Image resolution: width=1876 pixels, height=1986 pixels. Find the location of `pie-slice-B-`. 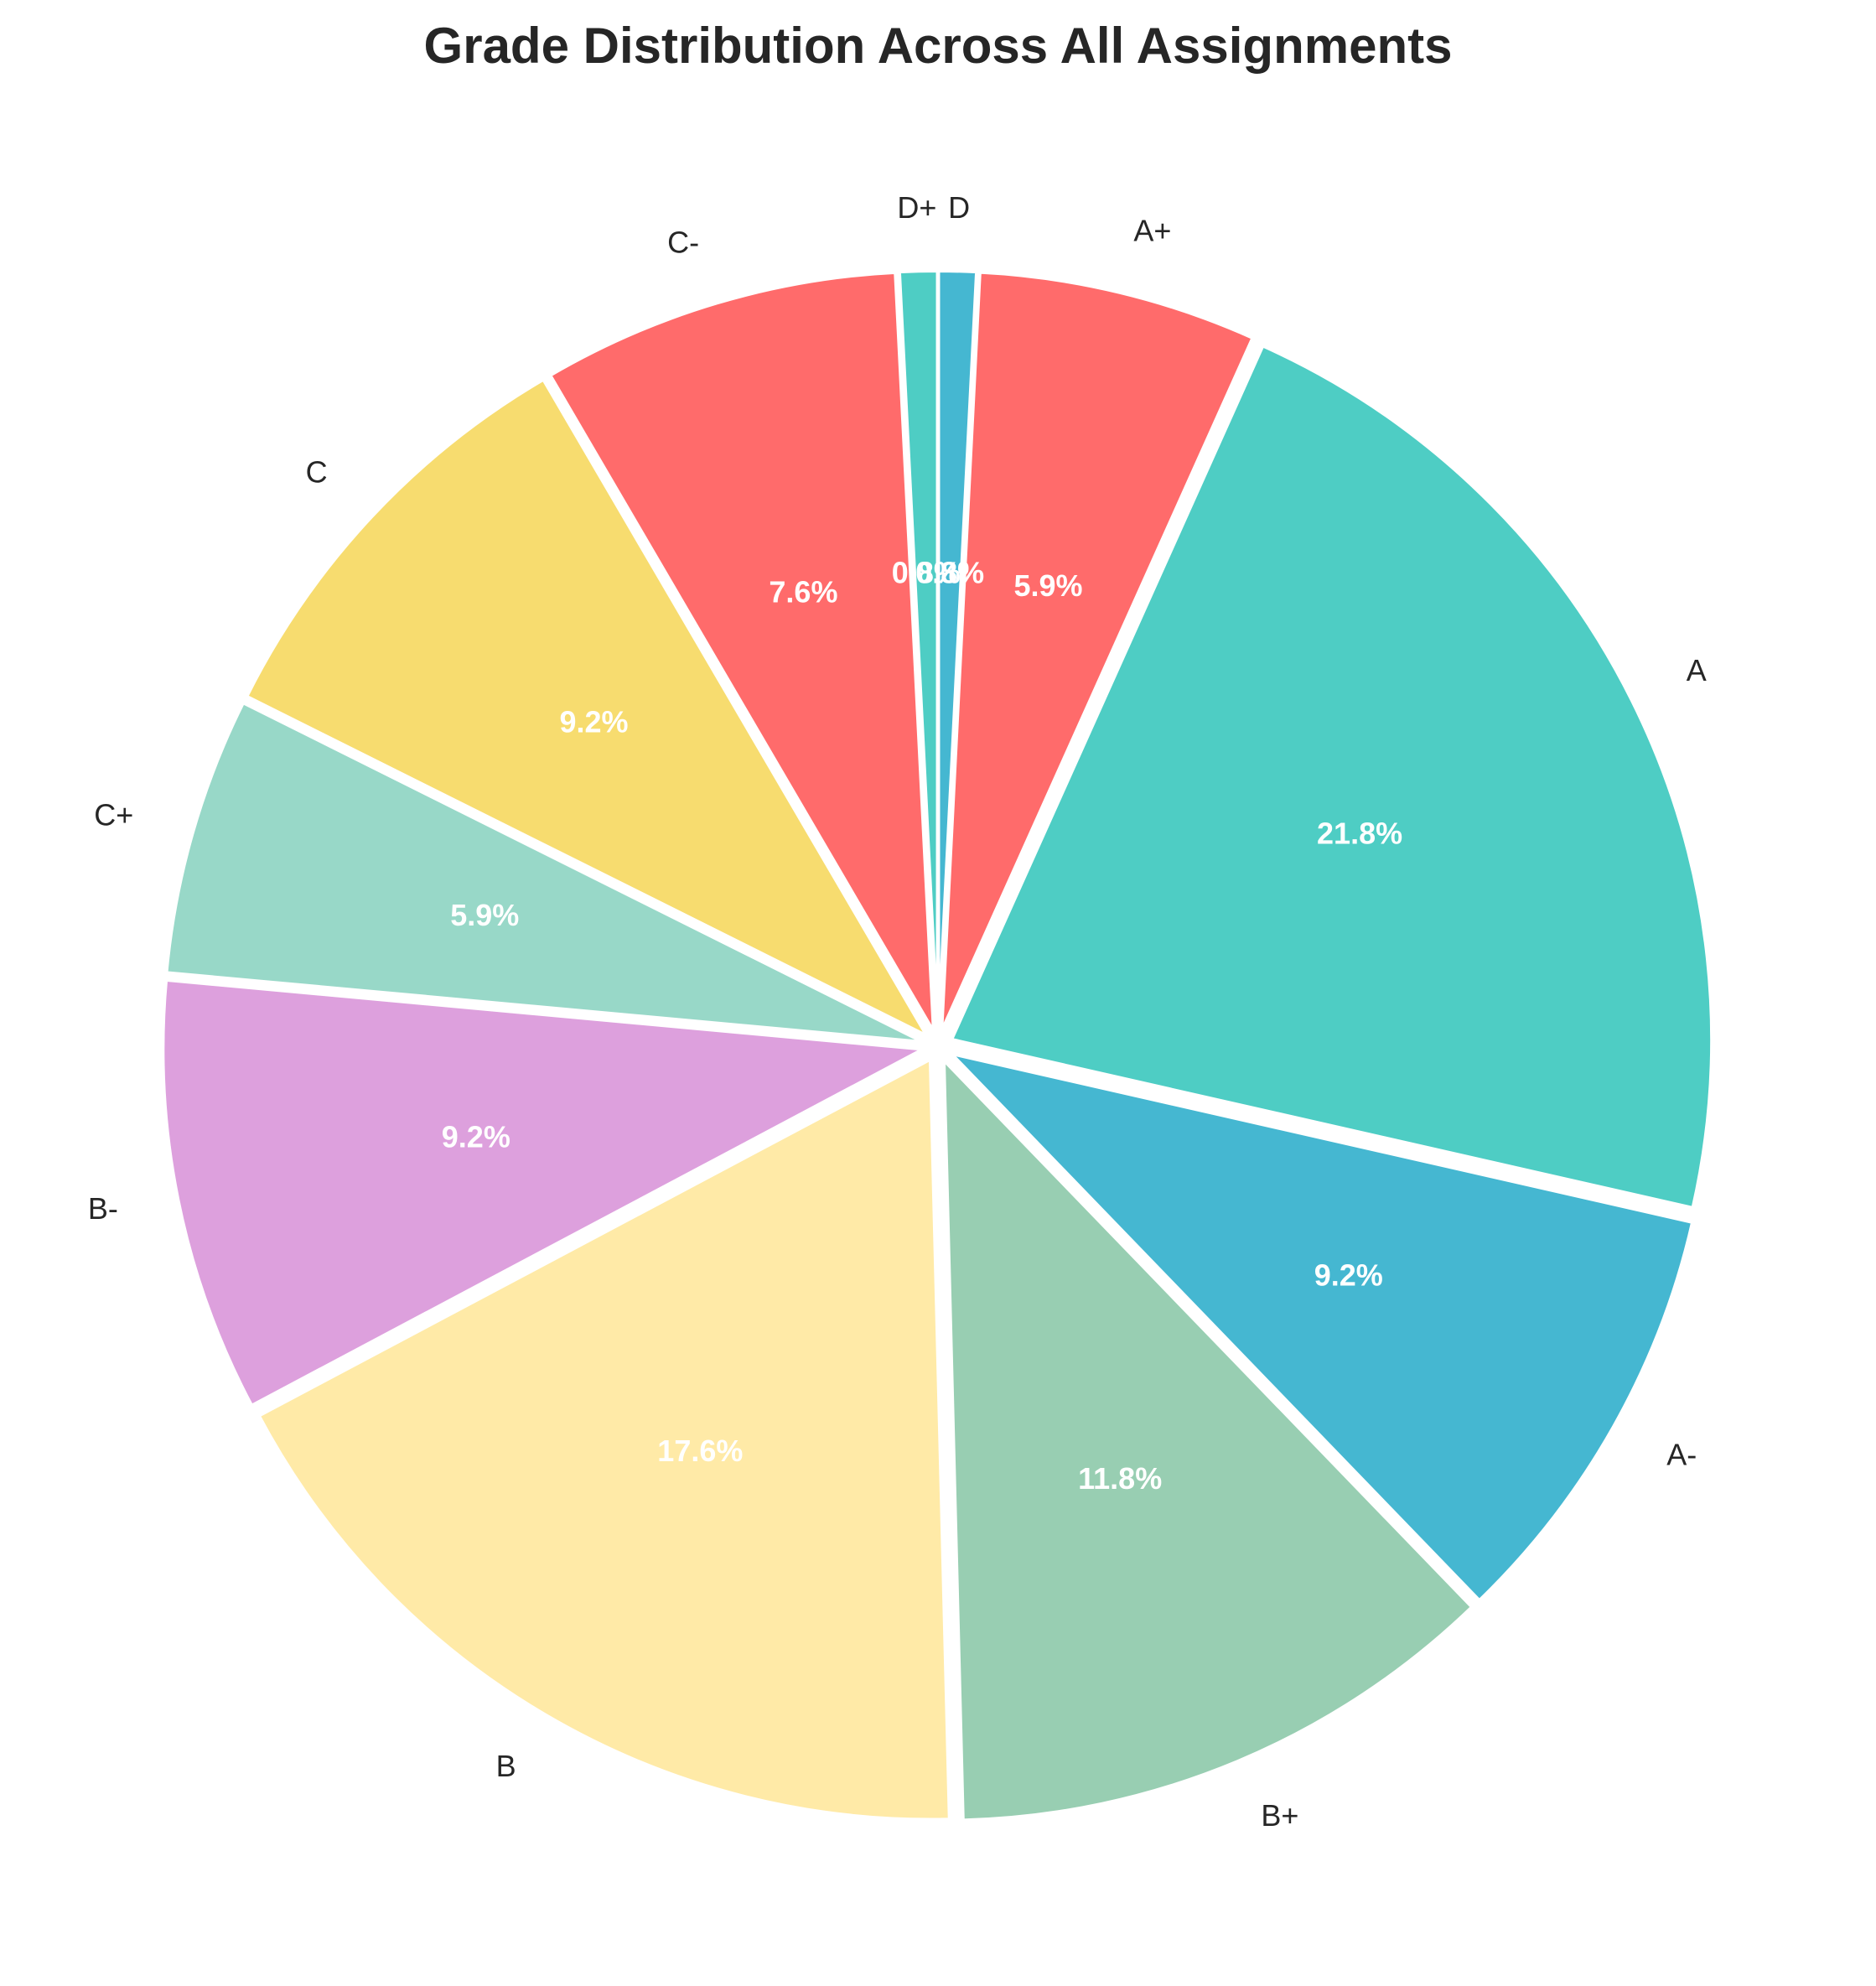

pie-slice-B- is located at coordinates (545, 1192).